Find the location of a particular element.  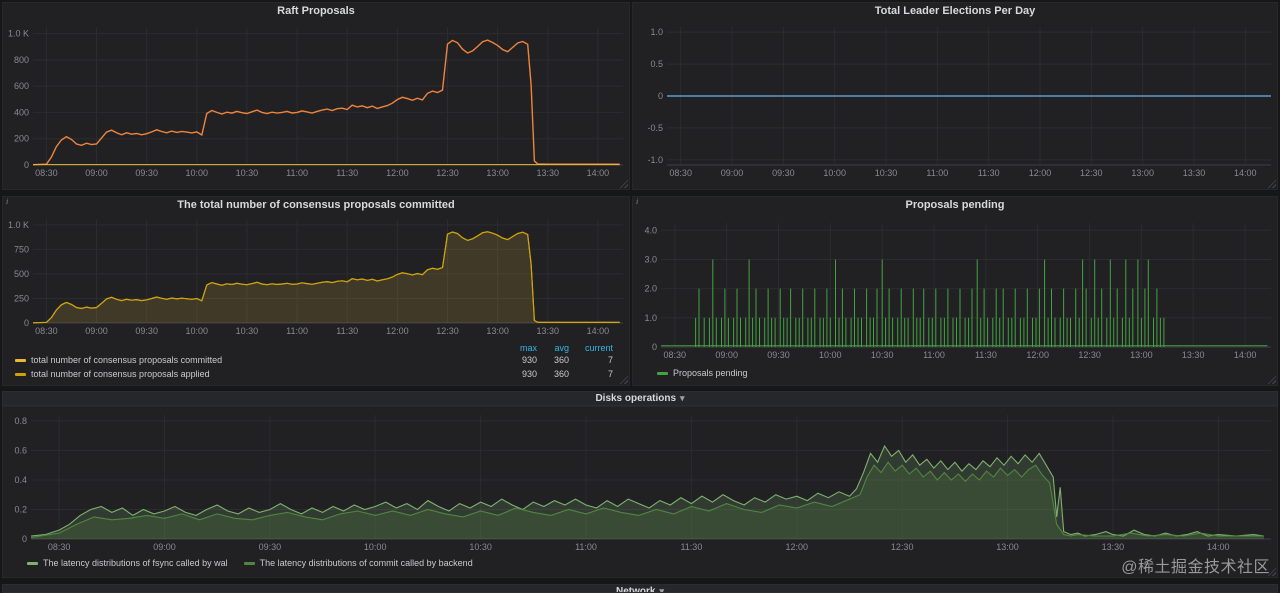

svg-text: 3.0 is located at coordinates (650, 260).